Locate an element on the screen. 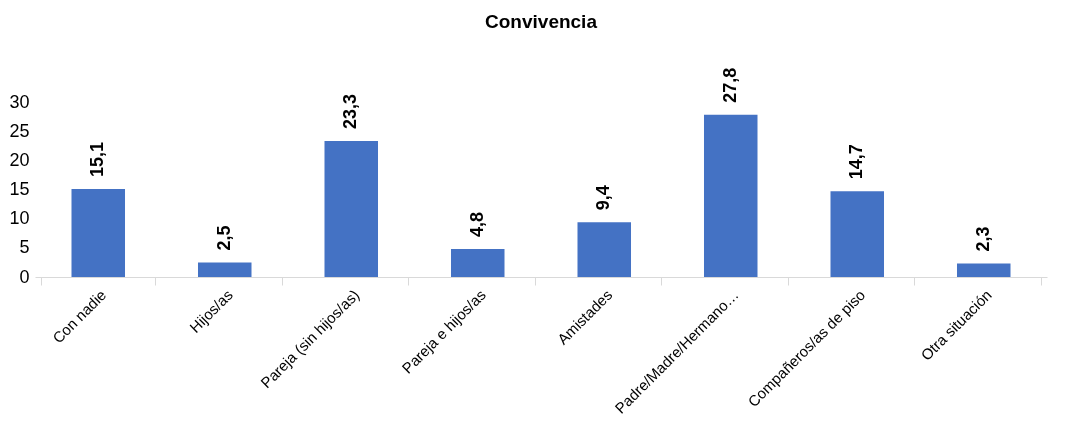  data-label: 23,3 is located at coordinates (350, 112).